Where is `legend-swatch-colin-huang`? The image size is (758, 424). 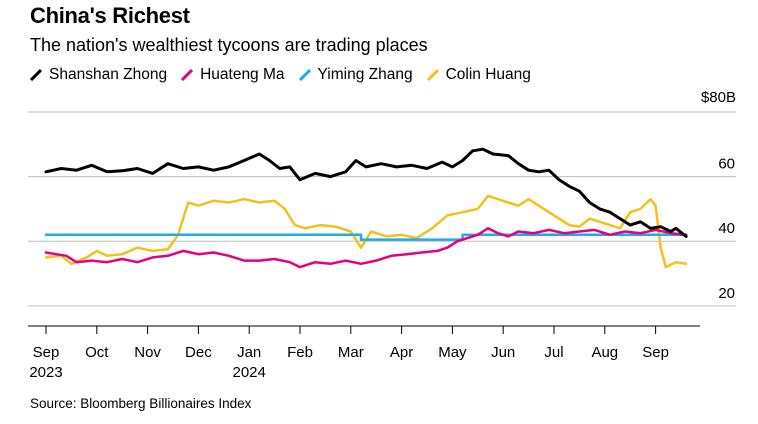
legend-swatch-colin-huang is located at coordinates (432, 75).